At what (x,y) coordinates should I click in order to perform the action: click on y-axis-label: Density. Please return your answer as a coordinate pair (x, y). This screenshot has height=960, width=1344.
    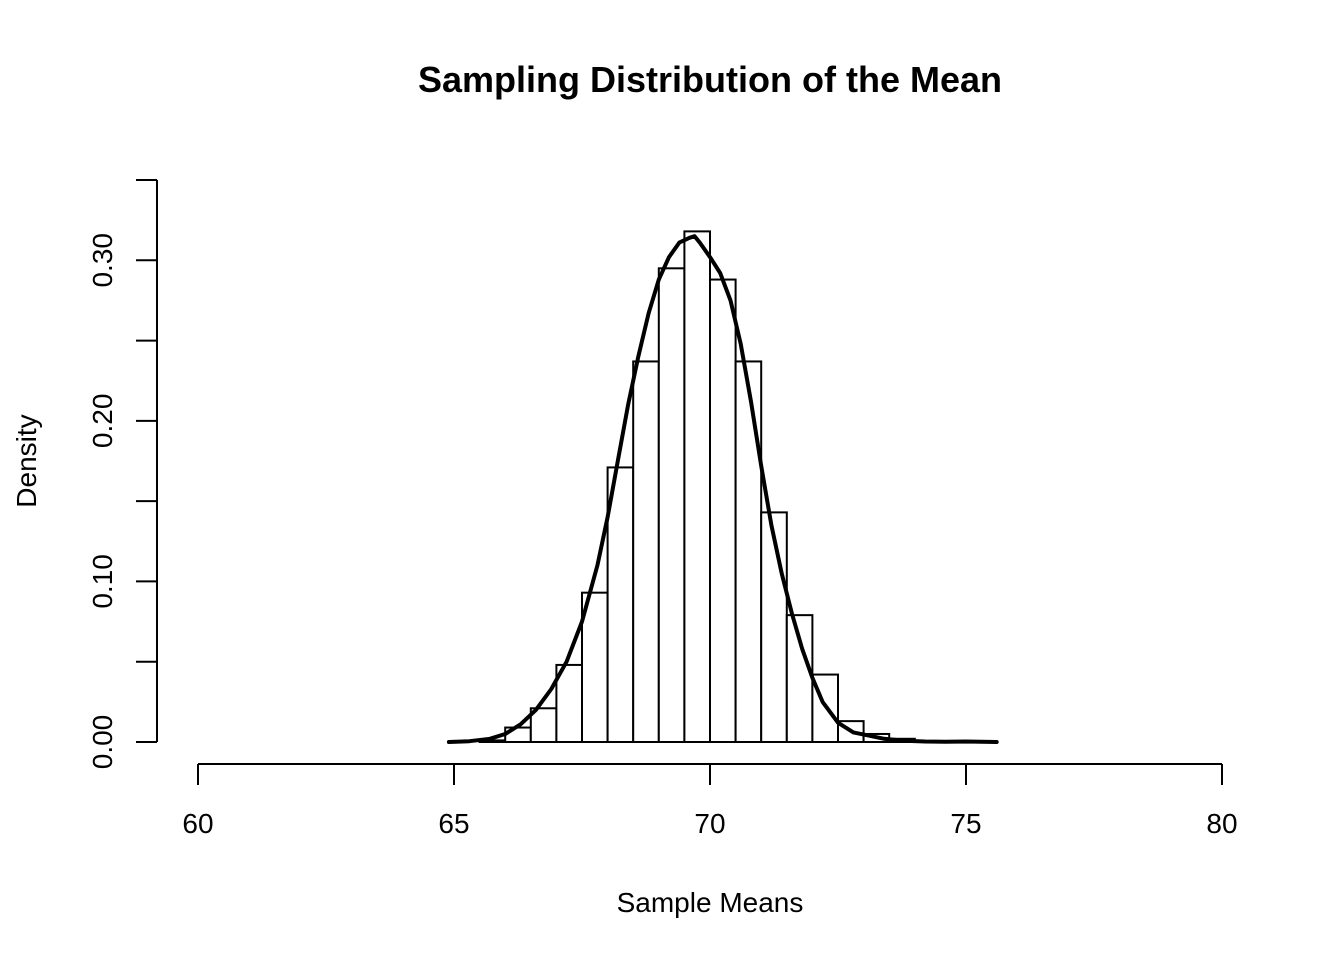
    Looking at the image, I should click on (26, 460).